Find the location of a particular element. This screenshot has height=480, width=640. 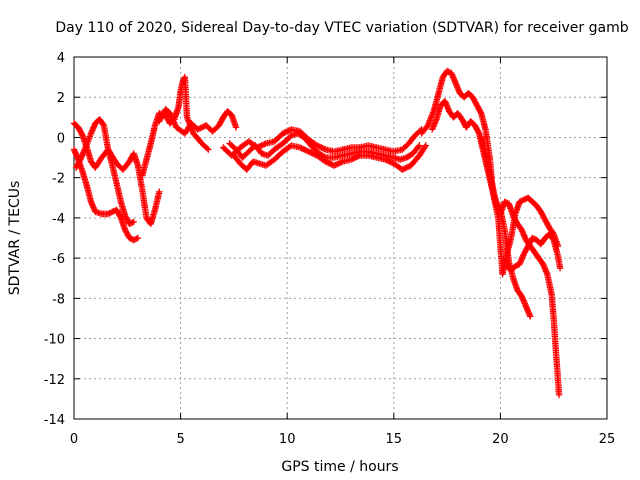

x-axis-label: GPS time / hours is located at coordinates (339, 467).